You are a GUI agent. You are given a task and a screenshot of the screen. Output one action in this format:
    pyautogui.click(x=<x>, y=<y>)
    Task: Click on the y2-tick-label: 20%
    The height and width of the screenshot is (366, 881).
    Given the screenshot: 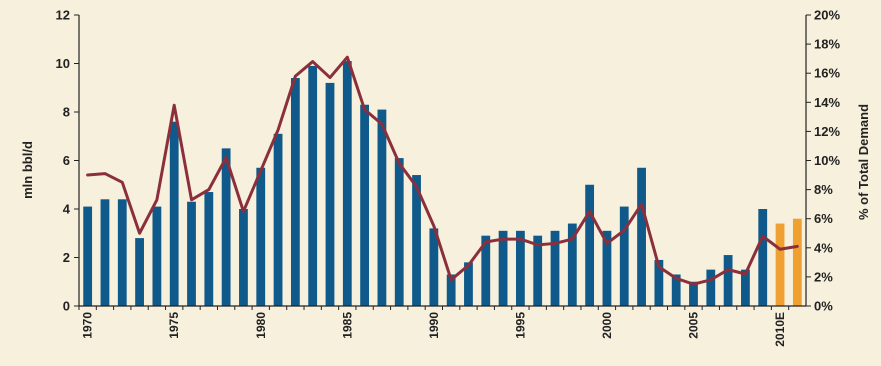 What is the action you would take?
    pyautogui.click(x=827, y=15)
    